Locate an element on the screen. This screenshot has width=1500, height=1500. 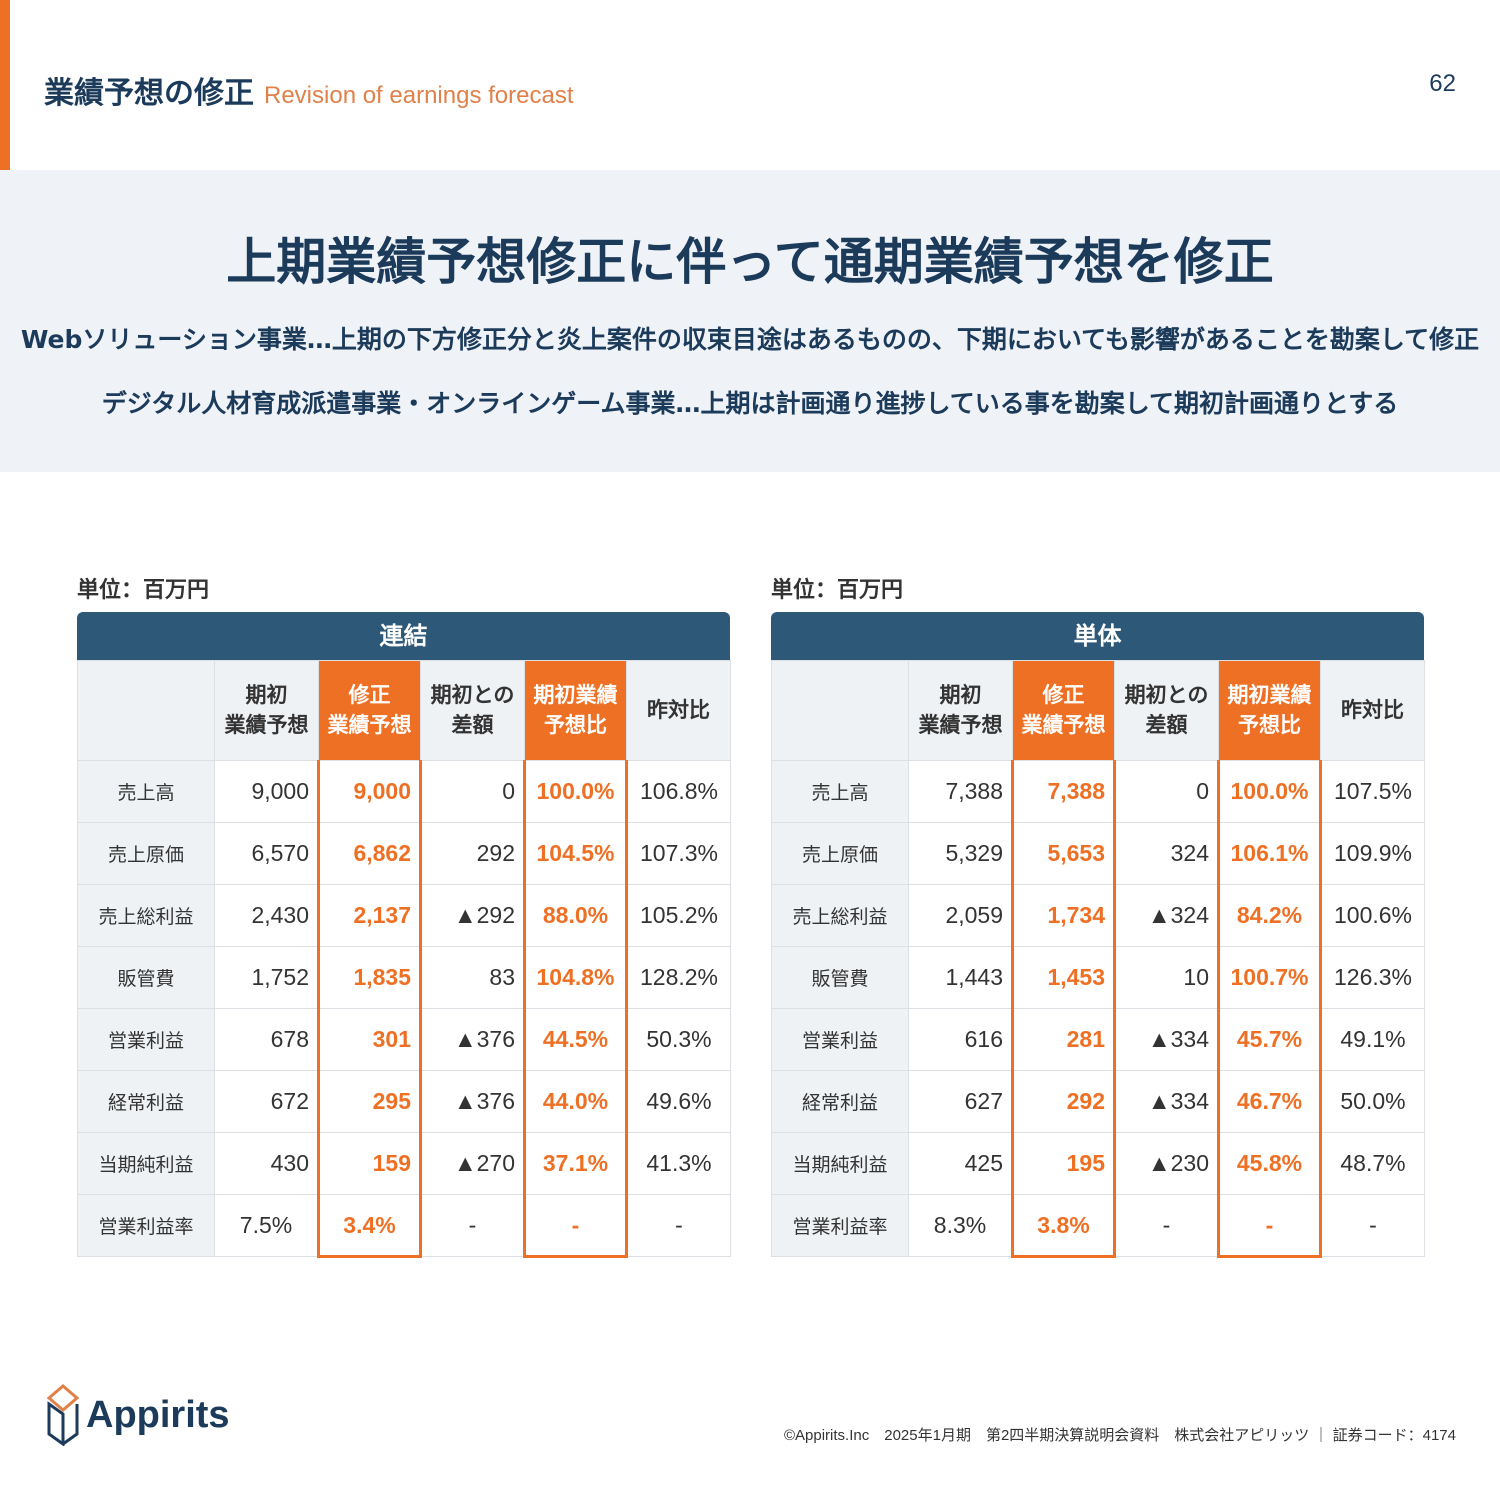
title-ja: 業績予想の修正 is located at coordinates (149, 93).